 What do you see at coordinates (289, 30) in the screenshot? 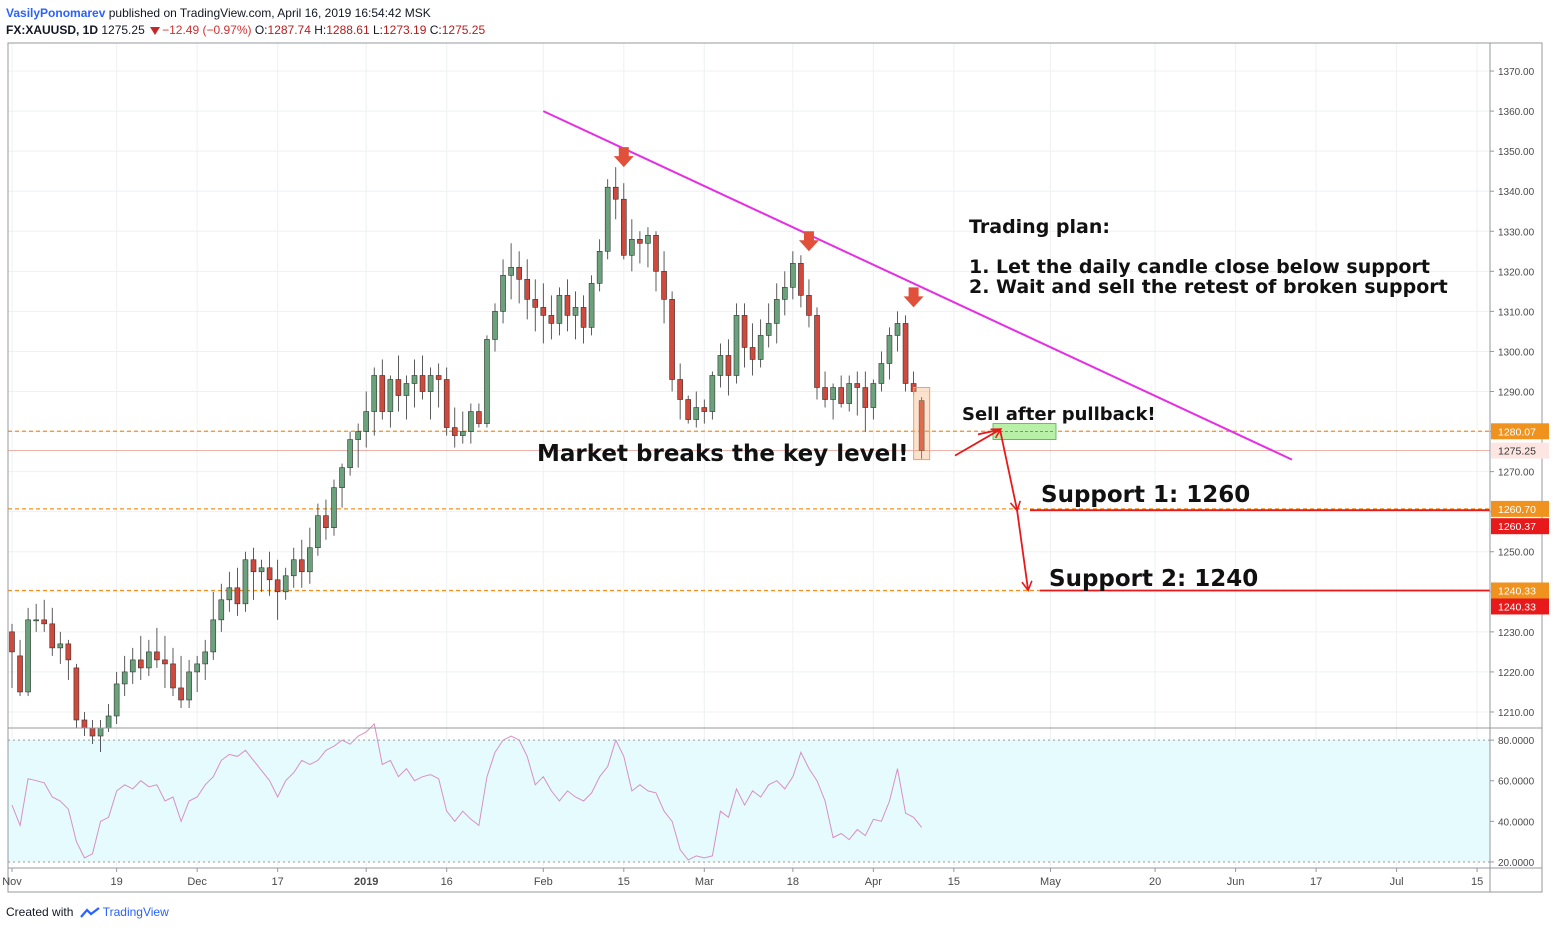
I see `open-value: 1287.74` at bounding box center [289, 30].